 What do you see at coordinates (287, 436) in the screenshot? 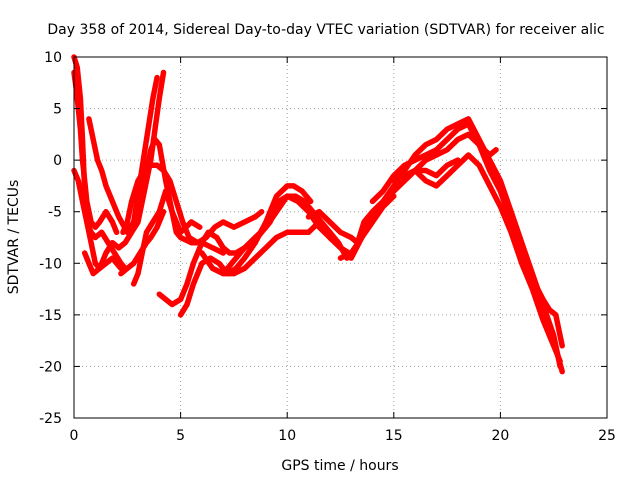
I see `x-tick-label: 10` at bounding box center [287, 436].